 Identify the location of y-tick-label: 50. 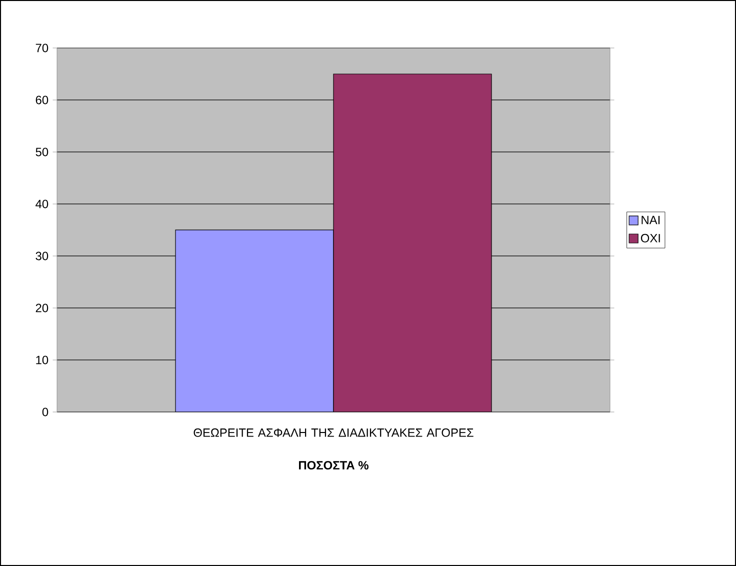
(42, 152).